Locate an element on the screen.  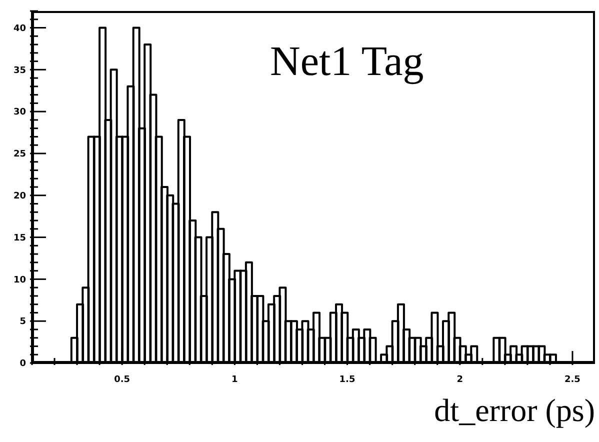
x-axis-title: dt_error (ps) is located at coordinates (514, 410).